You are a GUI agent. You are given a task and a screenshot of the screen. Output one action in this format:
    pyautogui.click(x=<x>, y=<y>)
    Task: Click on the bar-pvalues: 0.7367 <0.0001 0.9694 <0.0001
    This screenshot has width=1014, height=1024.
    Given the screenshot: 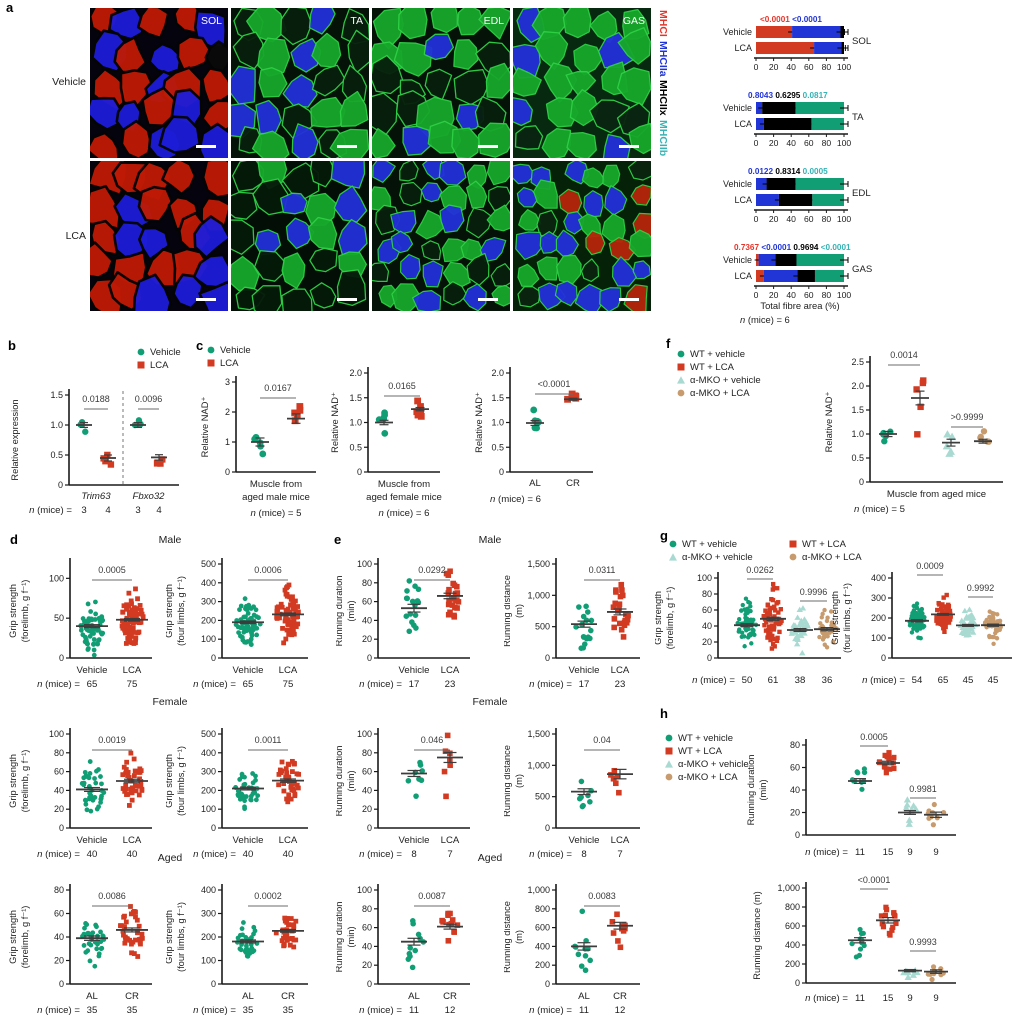 What is the action you would take?
    pyautogui.click(x=792, y=247)
    